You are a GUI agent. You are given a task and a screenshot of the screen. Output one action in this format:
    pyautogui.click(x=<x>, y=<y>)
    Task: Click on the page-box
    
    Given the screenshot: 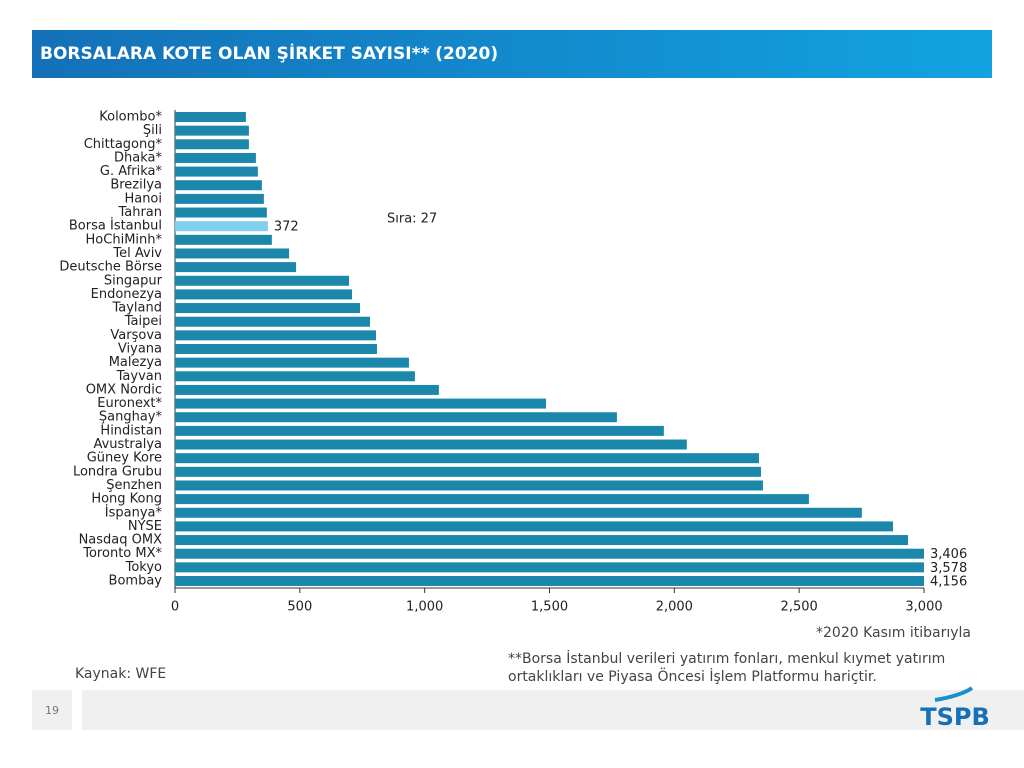 What is the action you would take?
    pyautogui.click(x=52, y=710)
    